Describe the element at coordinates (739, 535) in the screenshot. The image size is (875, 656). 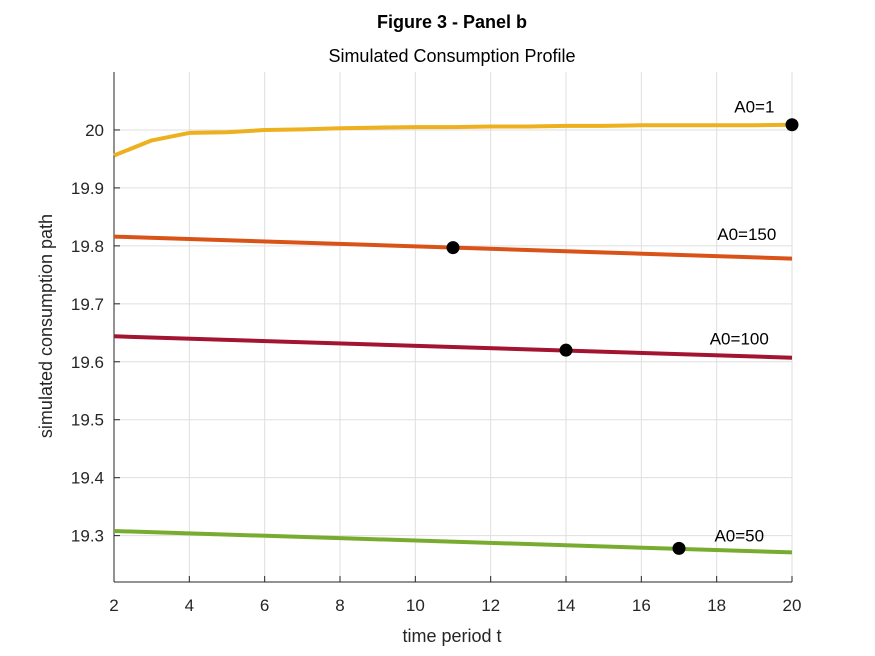
I see `series-label-a0-50: A0=50` at that location.